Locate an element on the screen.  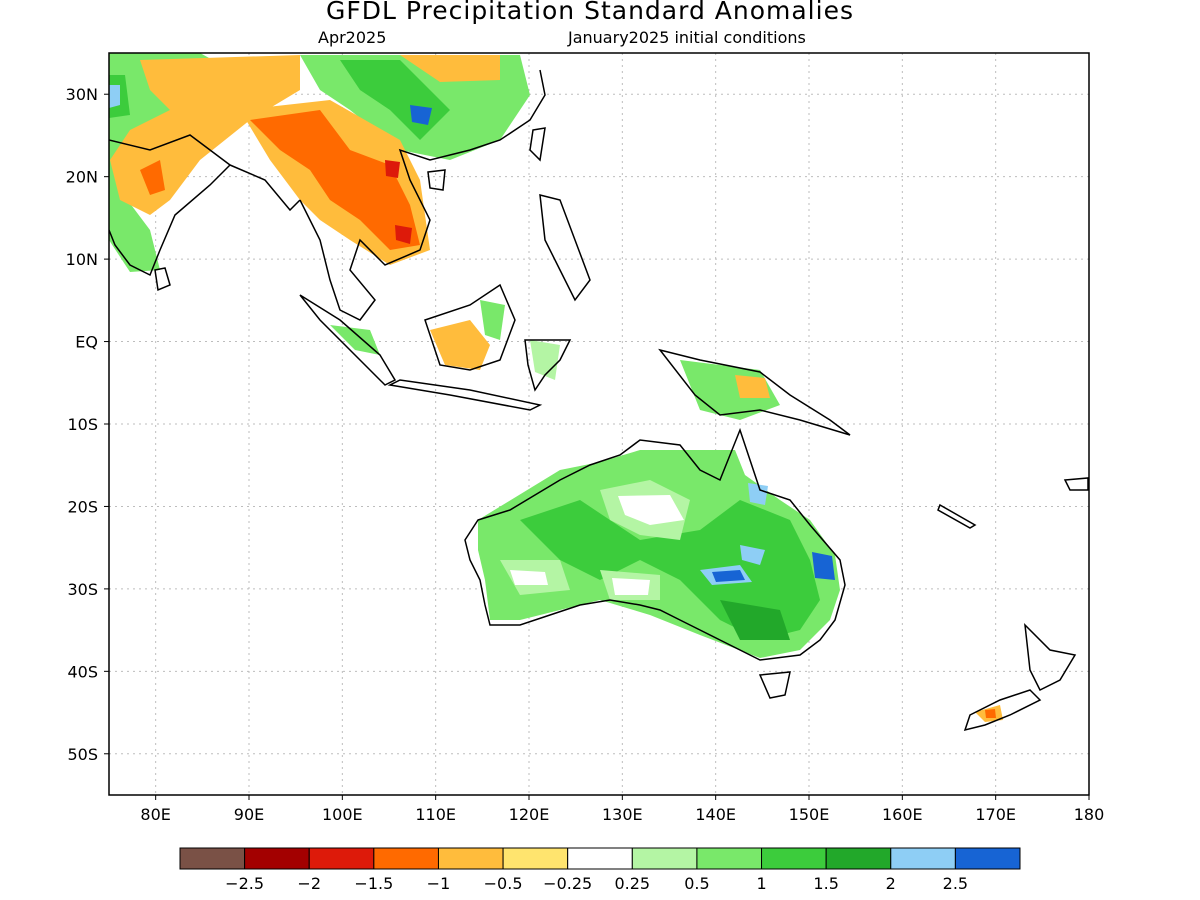
coast-sumatra is located at coordinates (348, 340).